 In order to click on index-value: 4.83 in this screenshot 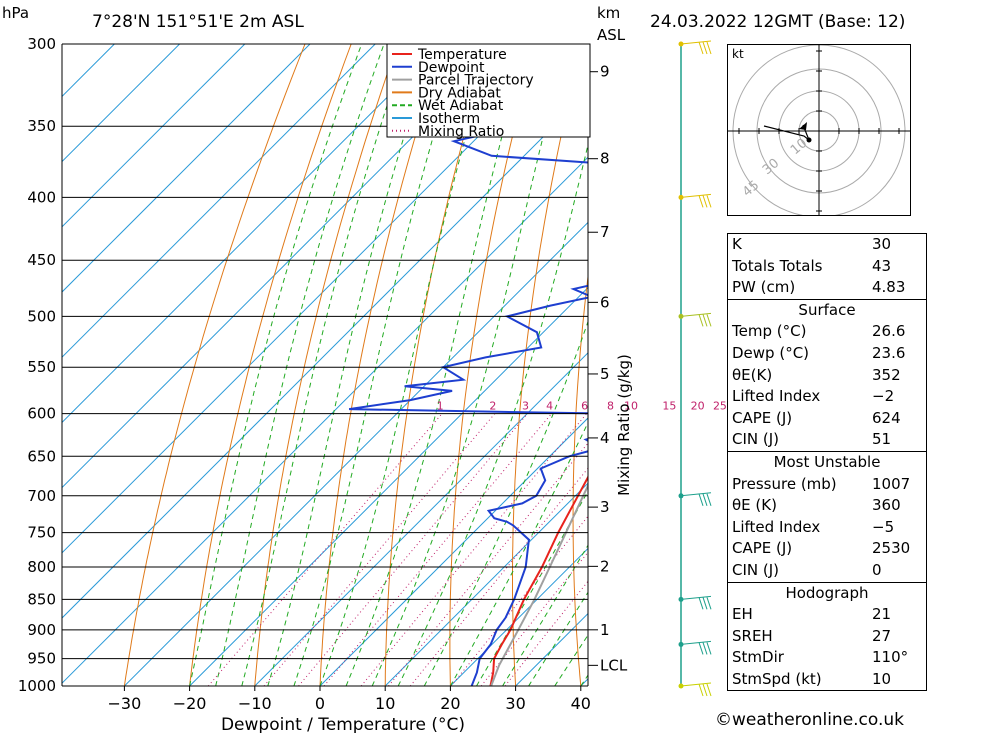, I will do `click(889, 287)`.